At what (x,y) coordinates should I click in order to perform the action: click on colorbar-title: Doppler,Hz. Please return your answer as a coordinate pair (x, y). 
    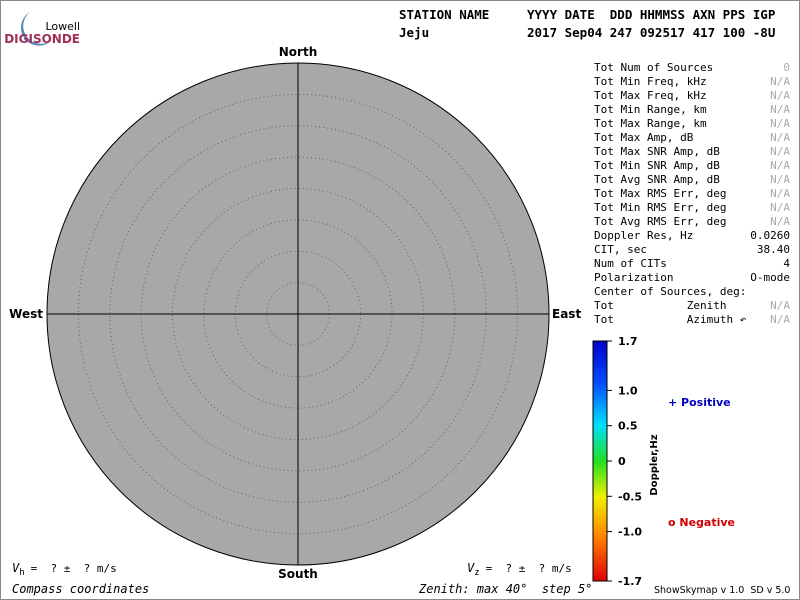
    Looking at the image, I should click on (654, 464).